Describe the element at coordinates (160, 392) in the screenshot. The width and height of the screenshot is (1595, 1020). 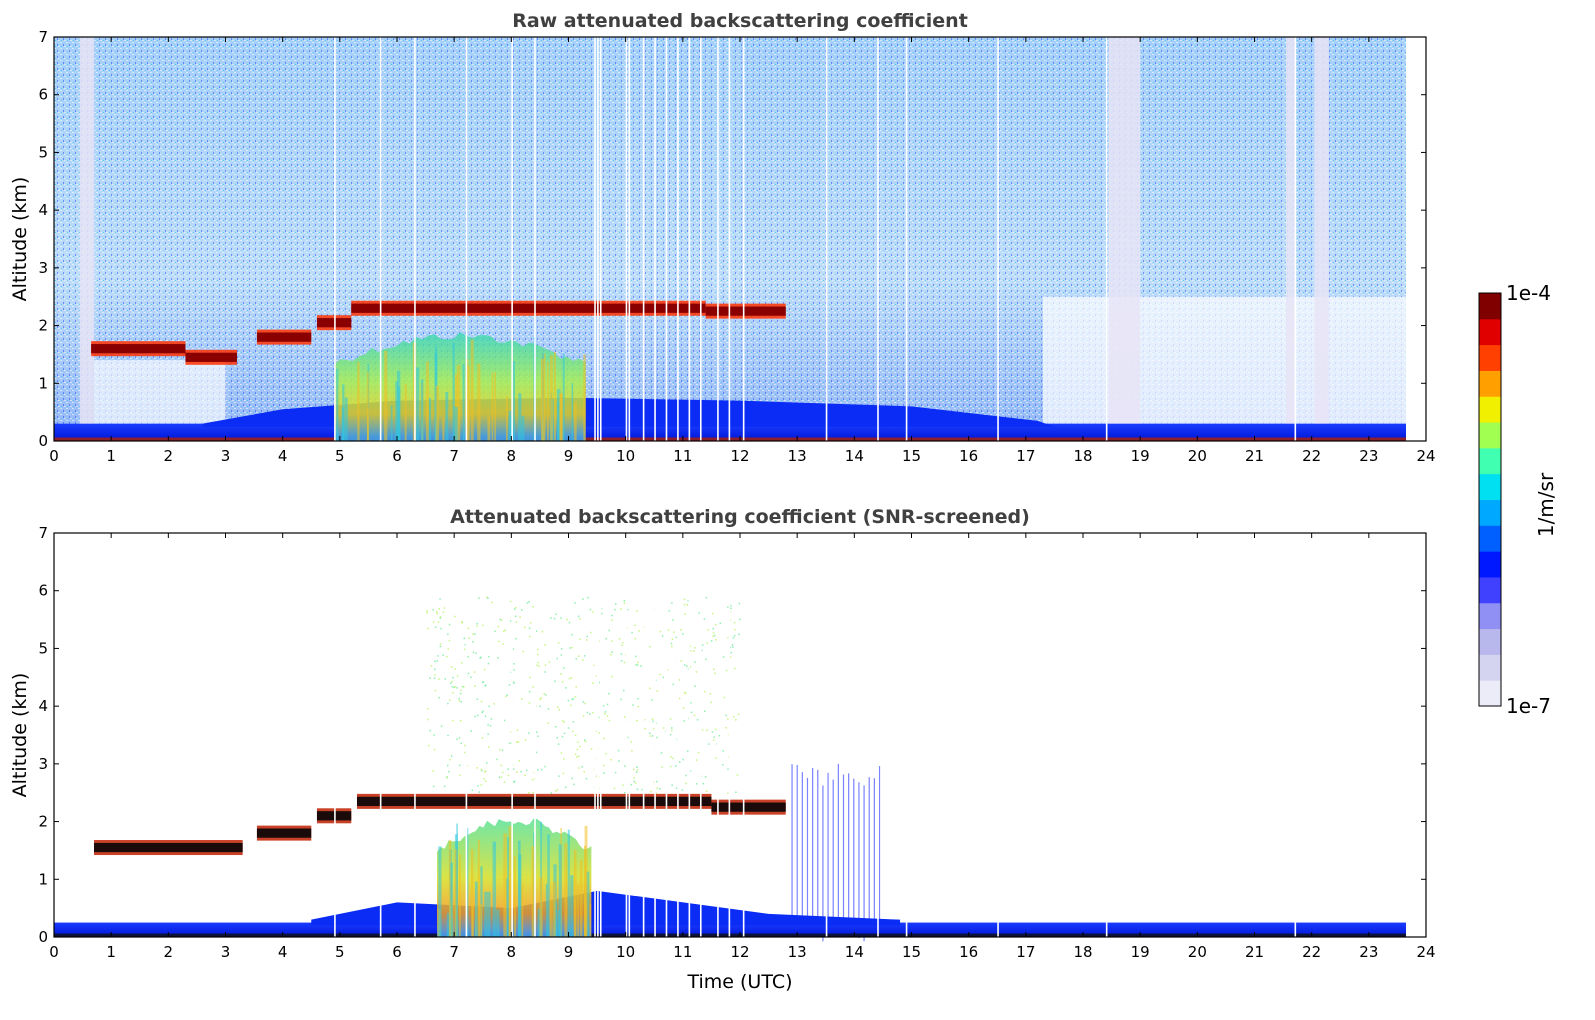
I see `clear-low-region` at that location.